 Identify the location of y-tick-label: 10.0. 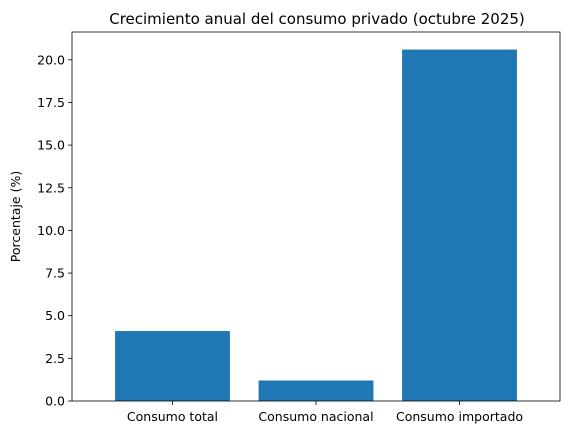
(51, 230).